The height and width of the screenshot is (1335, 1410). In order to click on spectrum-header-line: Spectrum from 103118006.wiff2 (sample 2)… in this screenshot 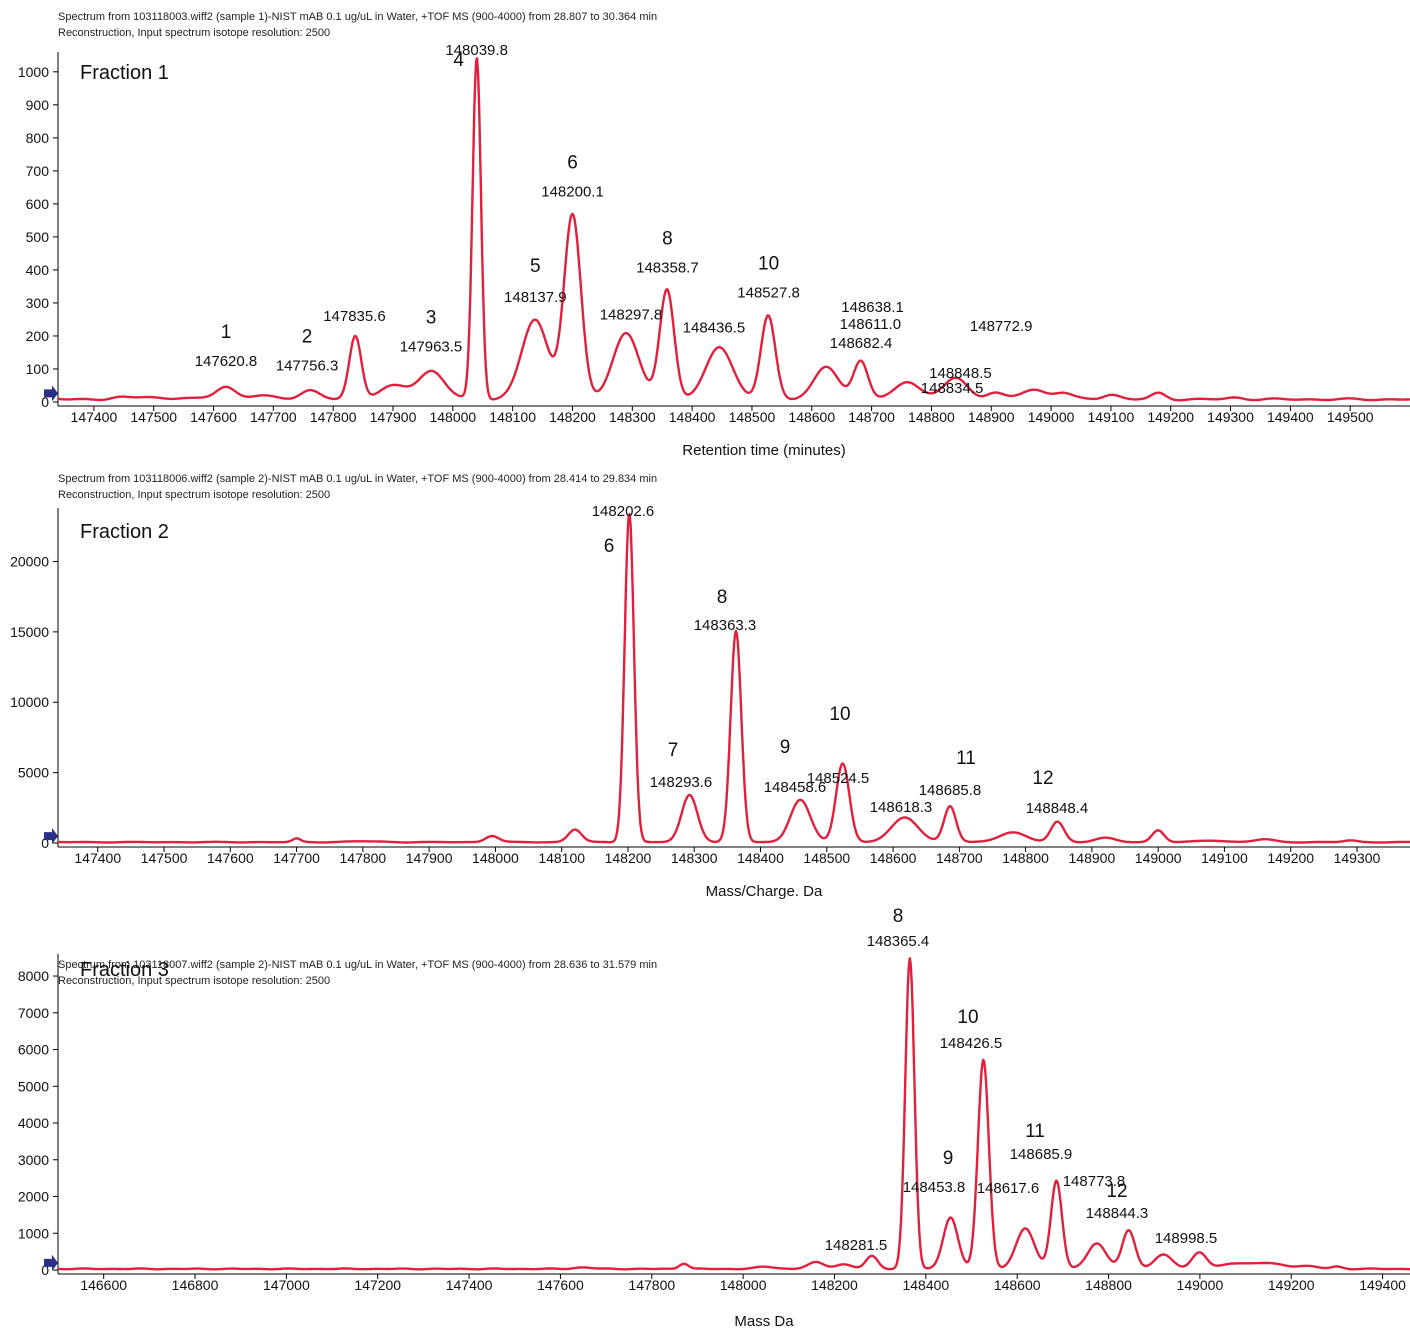, I will do `click(357, 479)`.